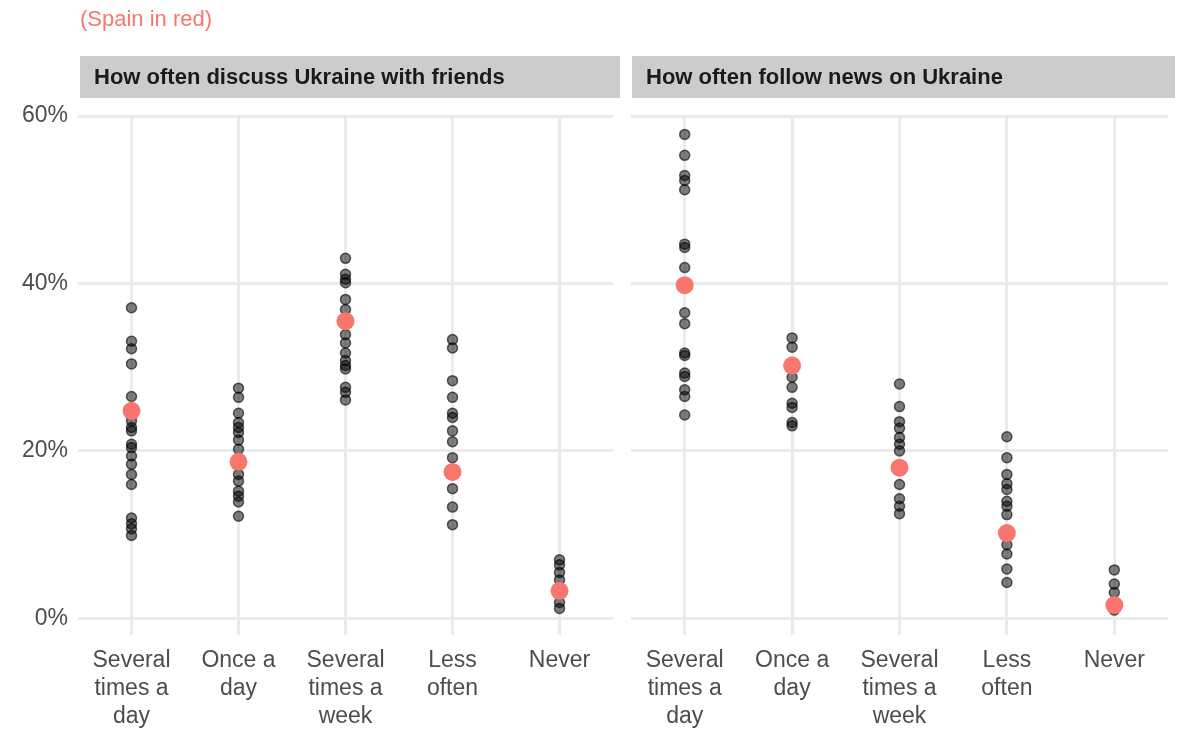 Image resolution: width=1177 pixels, height=744 pixels. Describe the element at coordinates (903, 77) in the screenshot. I see `chart-title: How often follow news on Ukraine` at that location.